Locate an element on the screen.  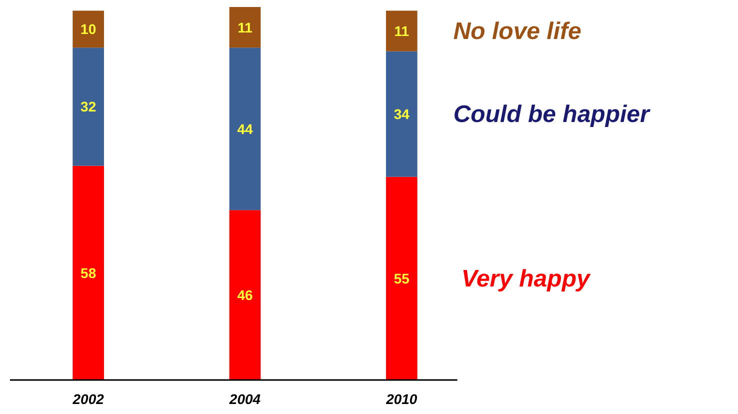
data-label: 32 is located at coordinates (88, 106).